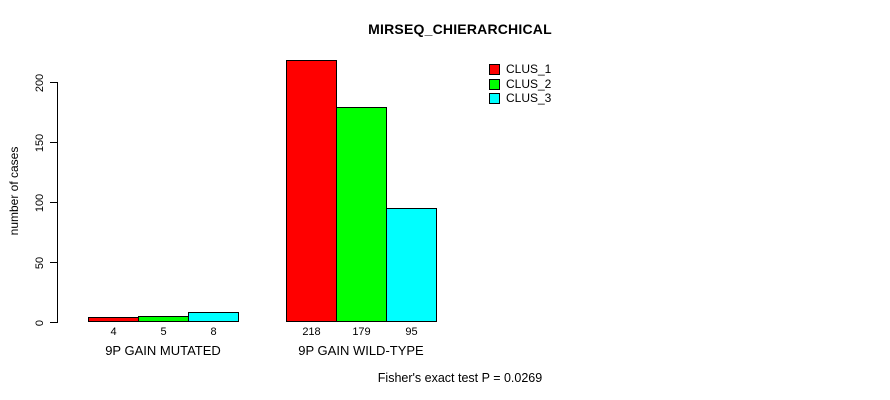 The image size is (890, 400). Describe the element at coordinates (113, 332) in the screenshot. I see `bar-value-label: 4` at that location.